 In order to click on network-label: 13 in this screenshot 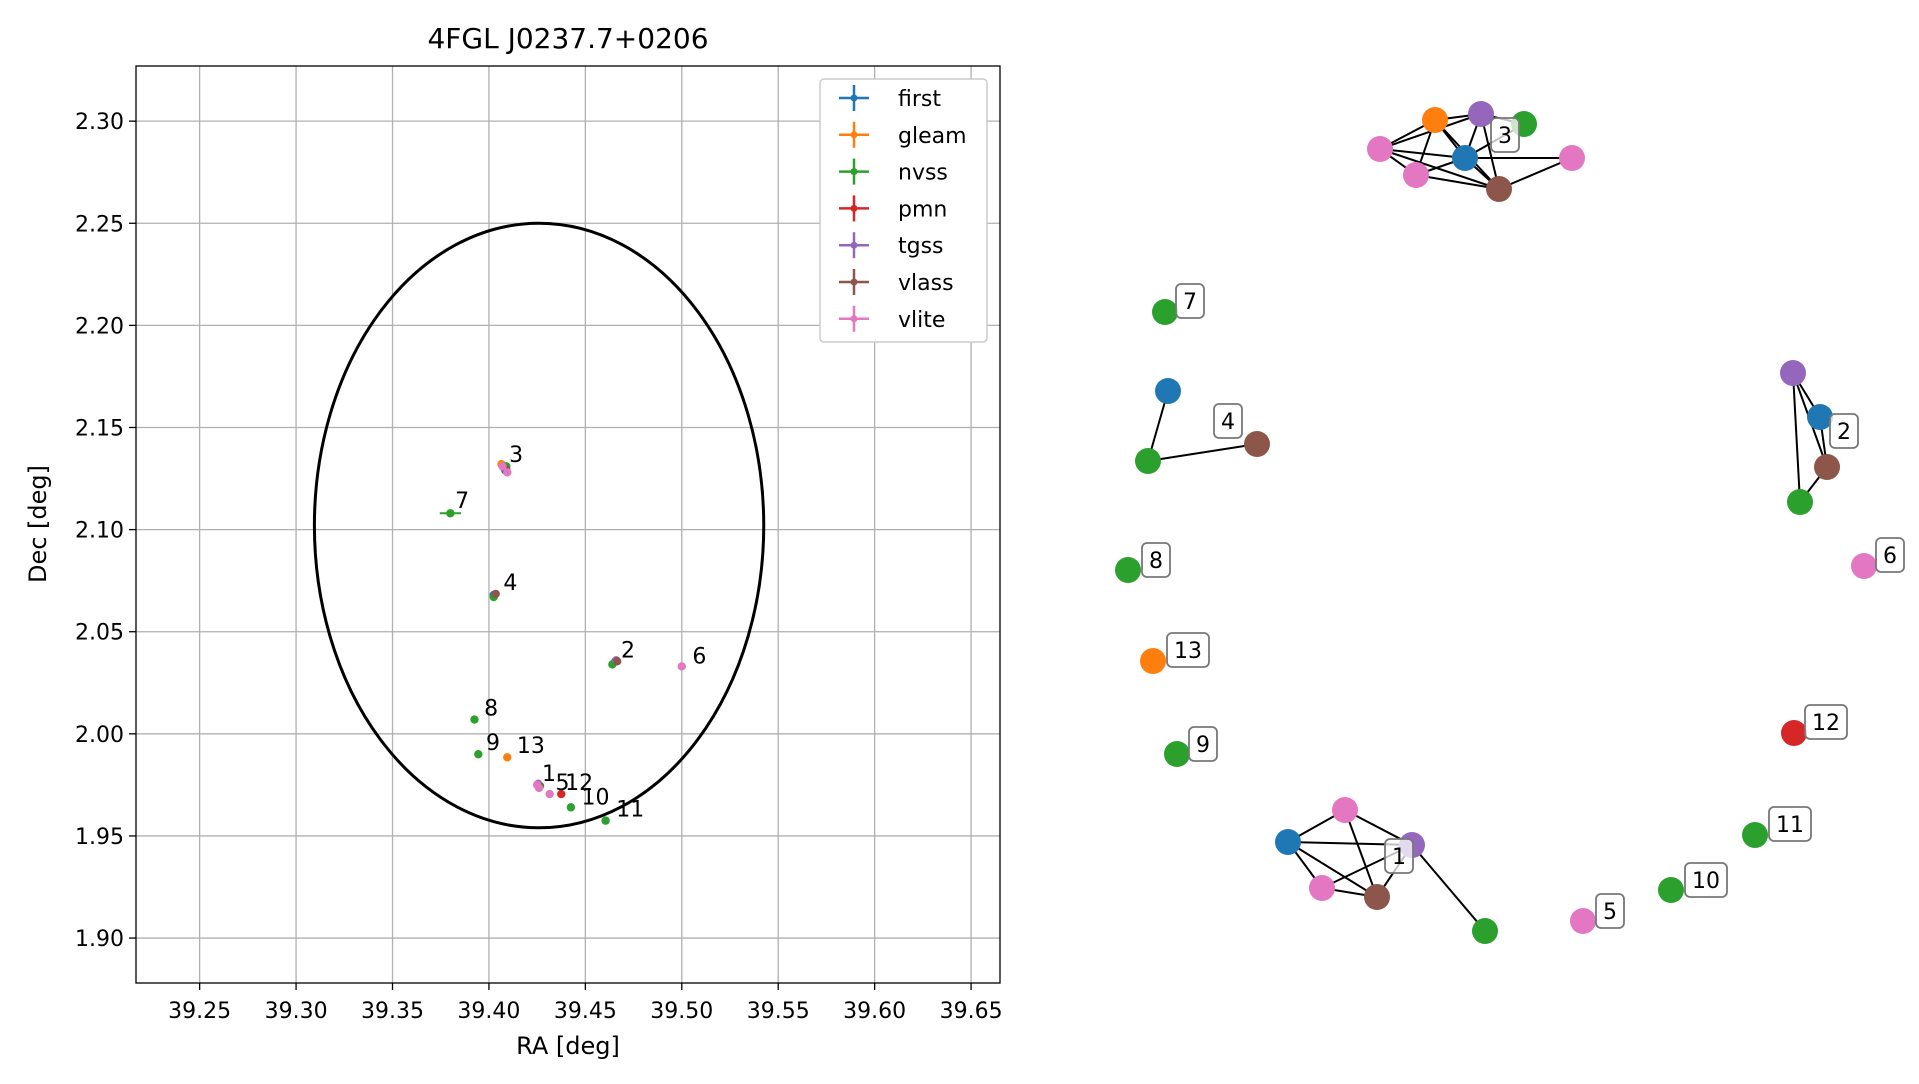, I will do `click(1188, 650)`.